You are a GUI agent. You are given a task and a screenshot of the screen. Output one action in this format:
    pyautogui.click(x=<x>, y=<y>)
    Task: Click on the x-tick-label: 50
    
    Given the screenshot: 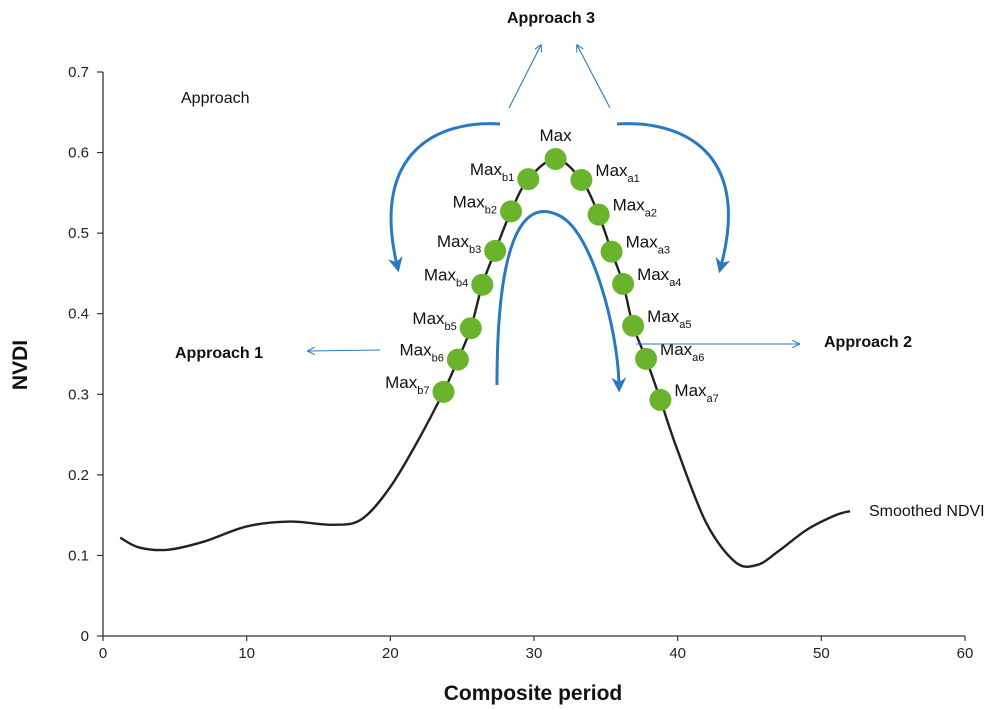 What is the action you would take?
    pyautogui.click(x=821, y=653)
    